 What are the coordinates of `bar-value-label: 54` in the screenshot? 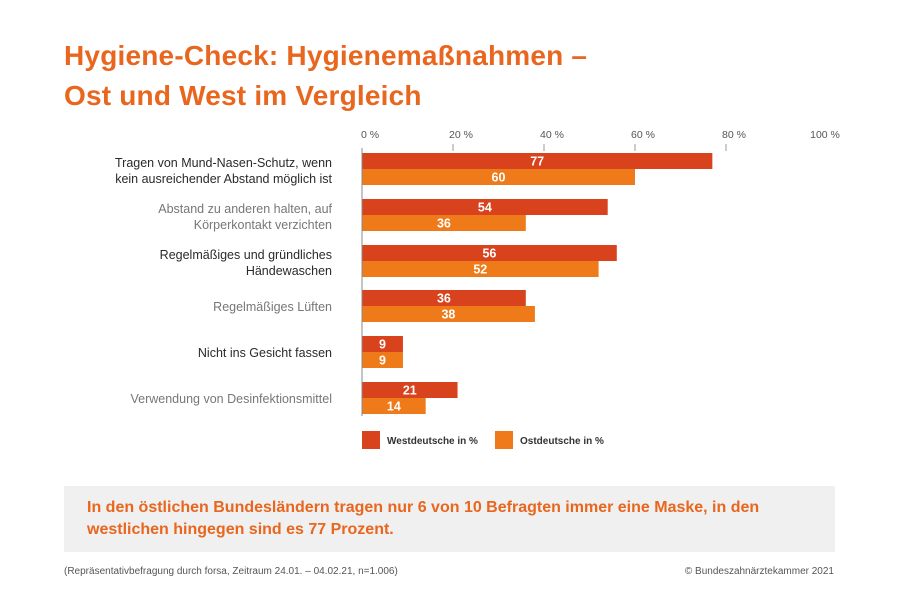 It's located at (485, 208).